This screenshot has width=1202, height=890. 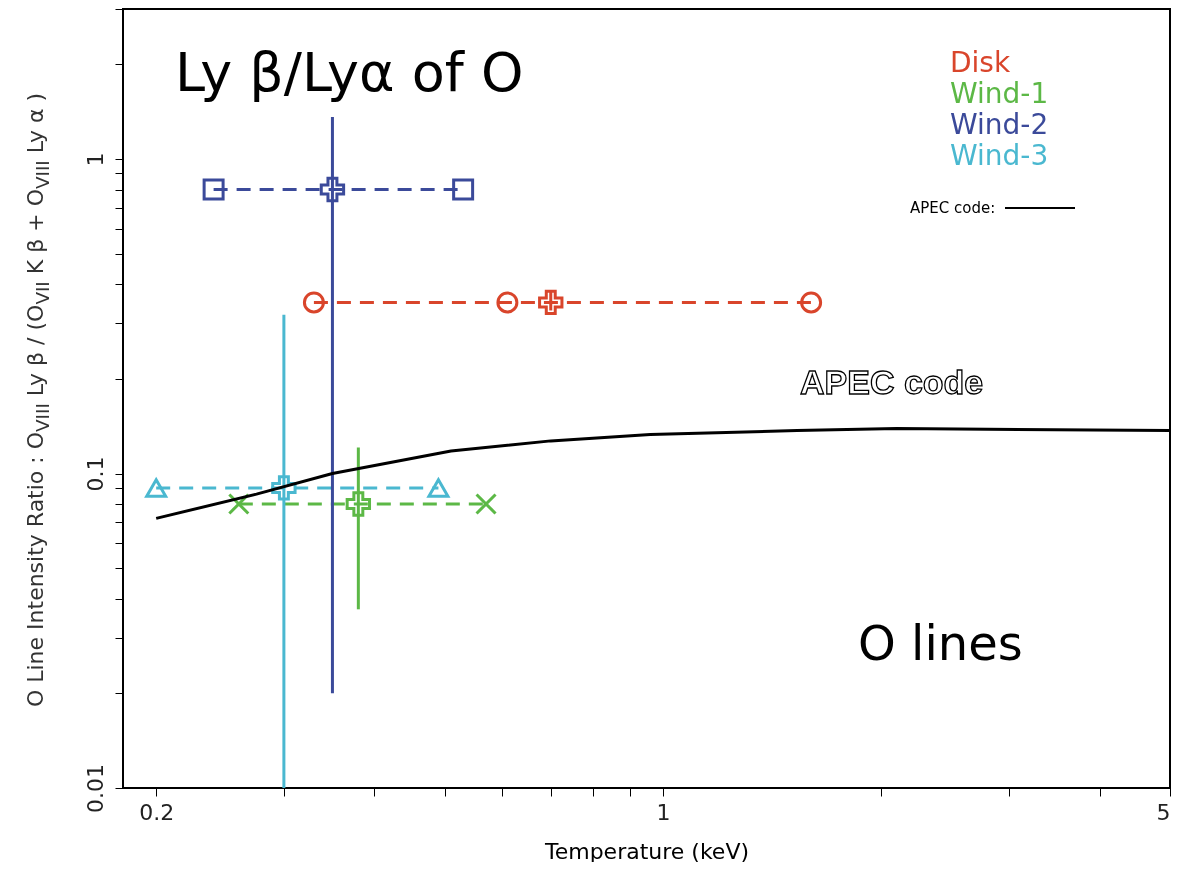 I want to click on text: Ly β/Lyα of O, so click(x=349, y=72).